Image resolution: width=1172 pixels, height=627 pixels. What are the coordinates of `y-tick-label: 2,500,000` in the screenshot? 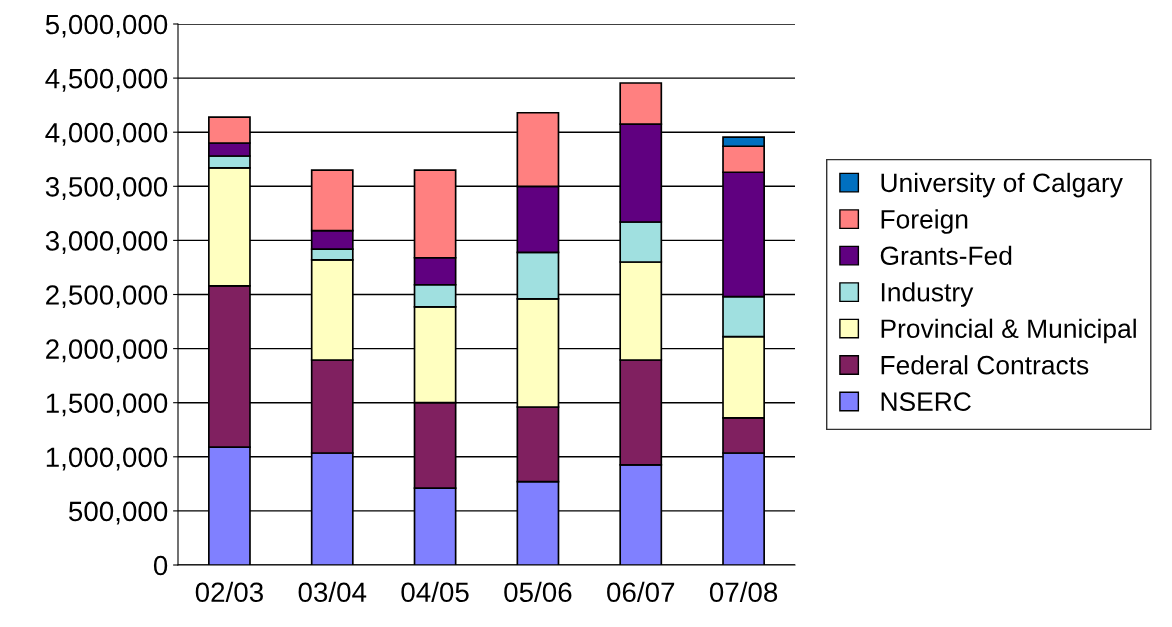 It's located at (107, 297).